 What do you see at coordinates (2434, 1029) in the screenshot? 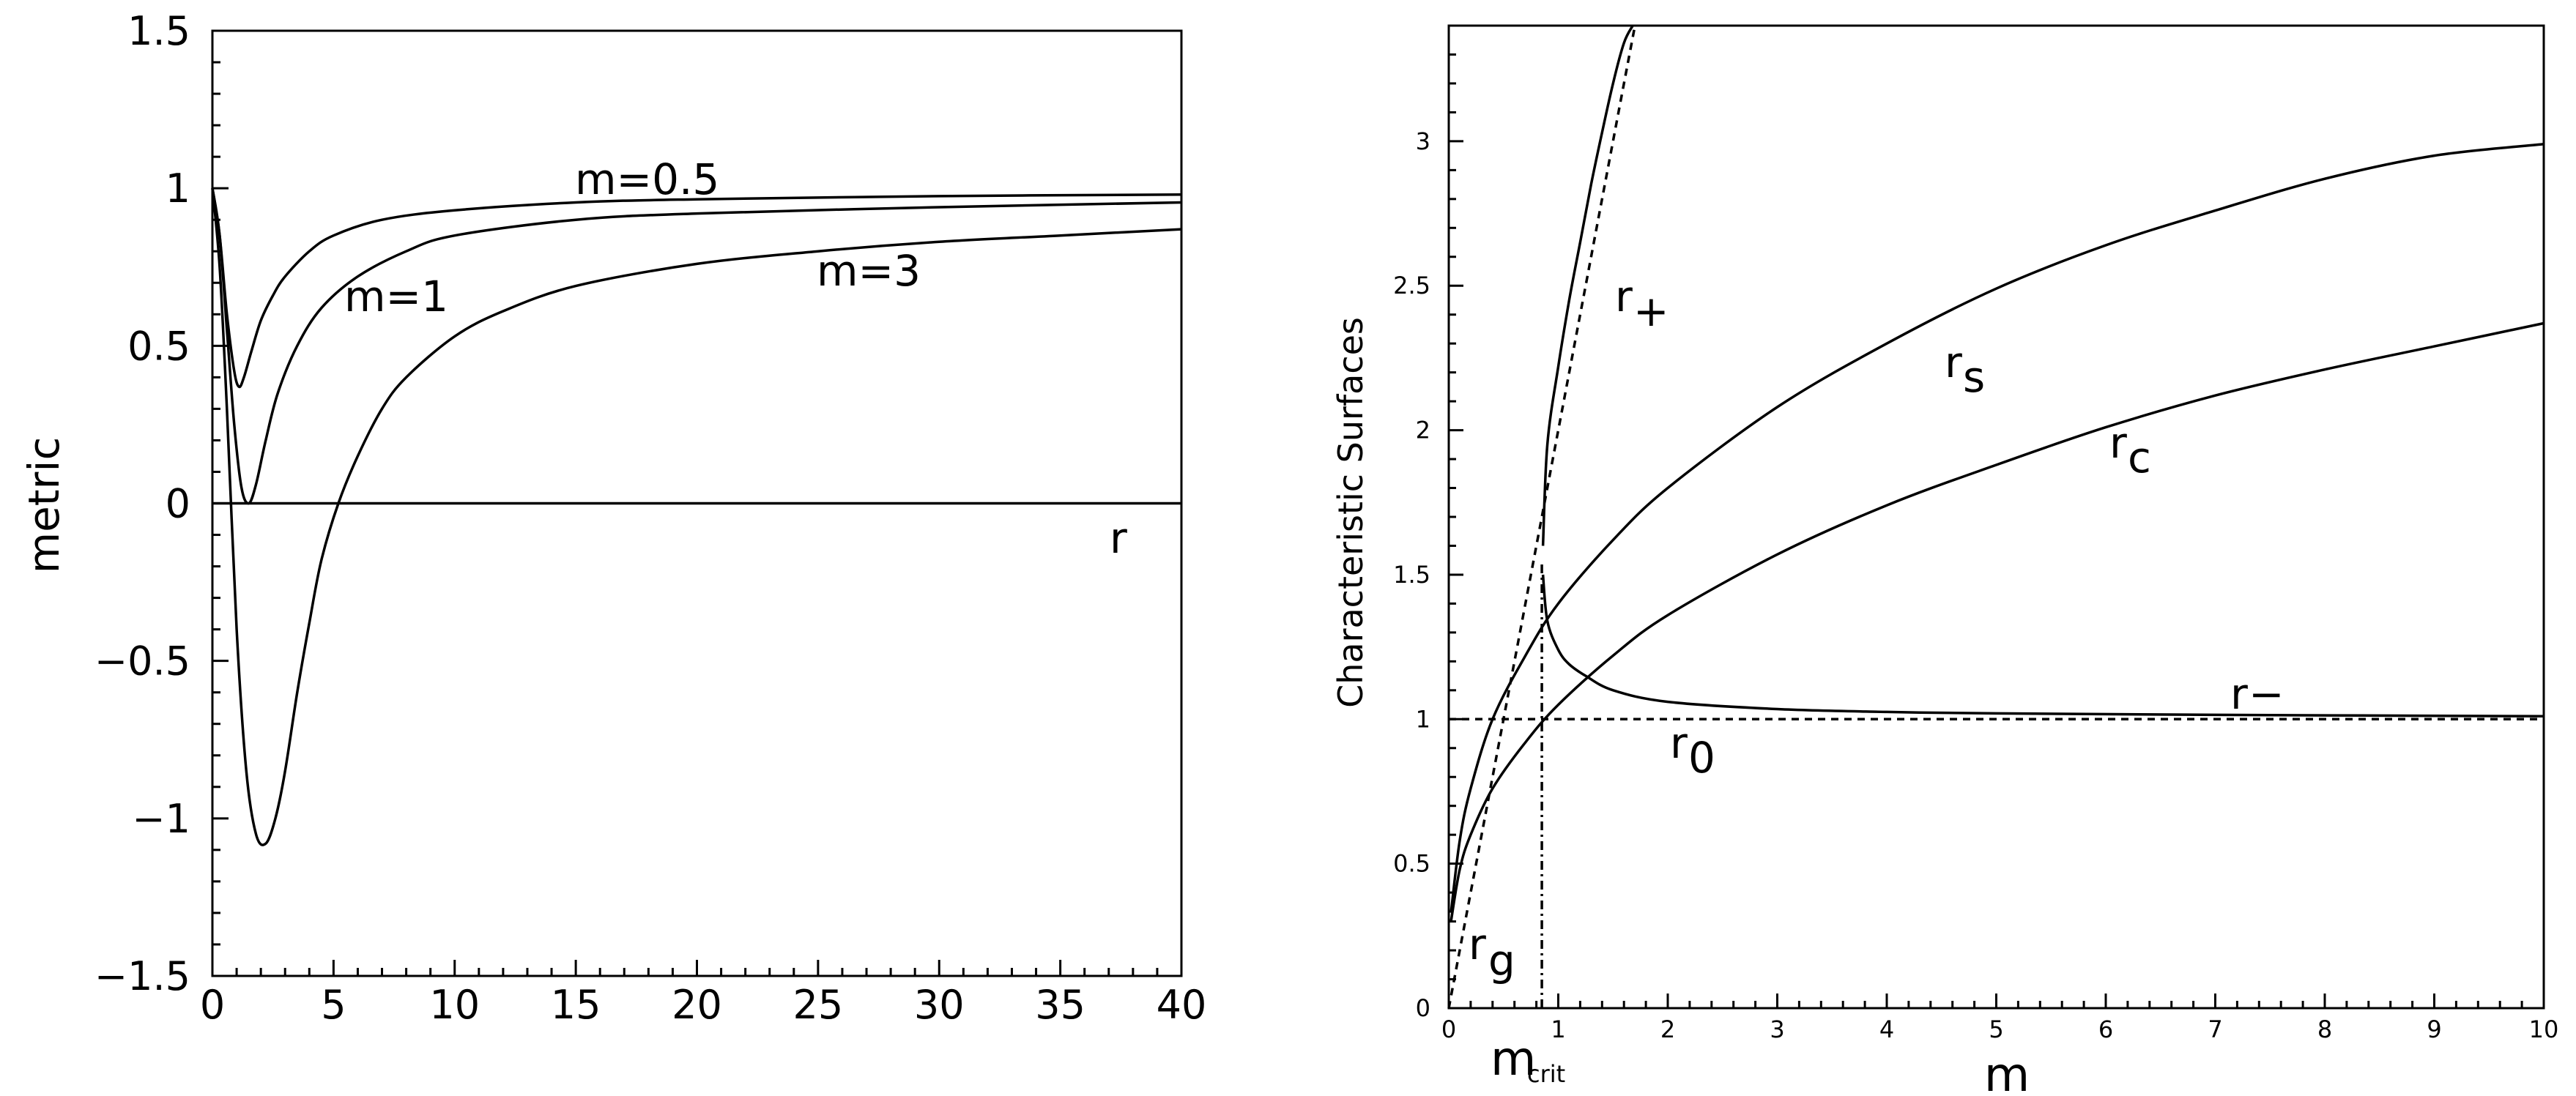
I see `right-x-tick-label: 9` at bounding box center [2434, 1029].